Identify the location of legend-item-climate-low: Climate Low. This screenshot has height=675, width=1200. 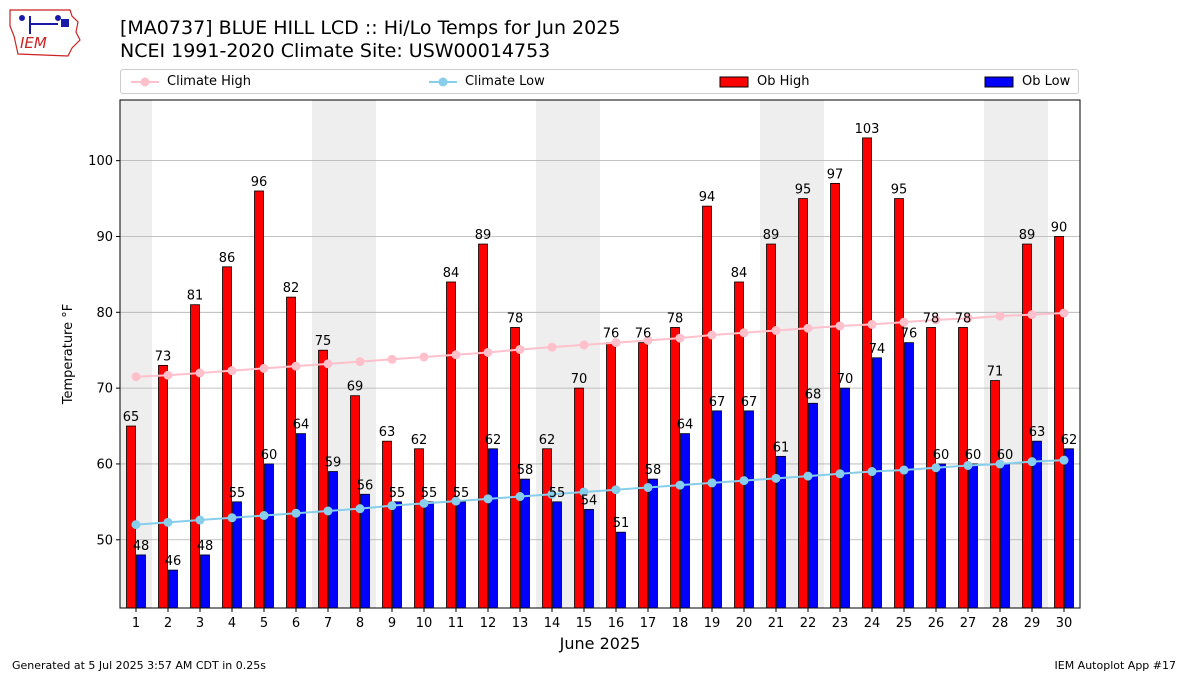
(487, 81).